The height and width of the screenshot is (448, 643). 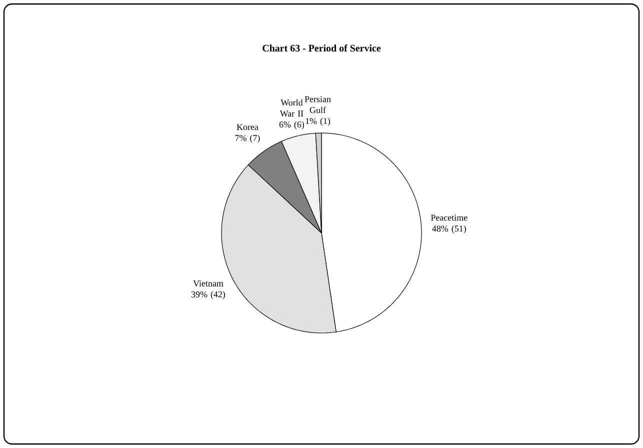 What do you see at coordinates (449, 217) in the screenshot?
I see `slice-label: Peacetime` at bounding box center [449, 217].